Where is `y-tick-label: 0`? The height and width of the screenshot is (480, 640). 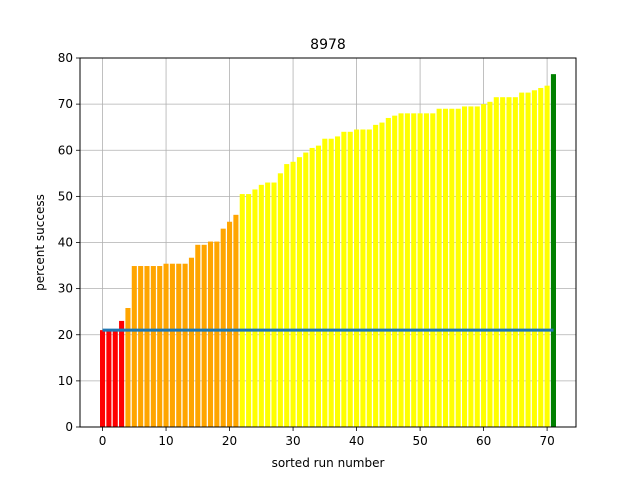
y-tick-label: 0 is located at coordinates (69, 427).